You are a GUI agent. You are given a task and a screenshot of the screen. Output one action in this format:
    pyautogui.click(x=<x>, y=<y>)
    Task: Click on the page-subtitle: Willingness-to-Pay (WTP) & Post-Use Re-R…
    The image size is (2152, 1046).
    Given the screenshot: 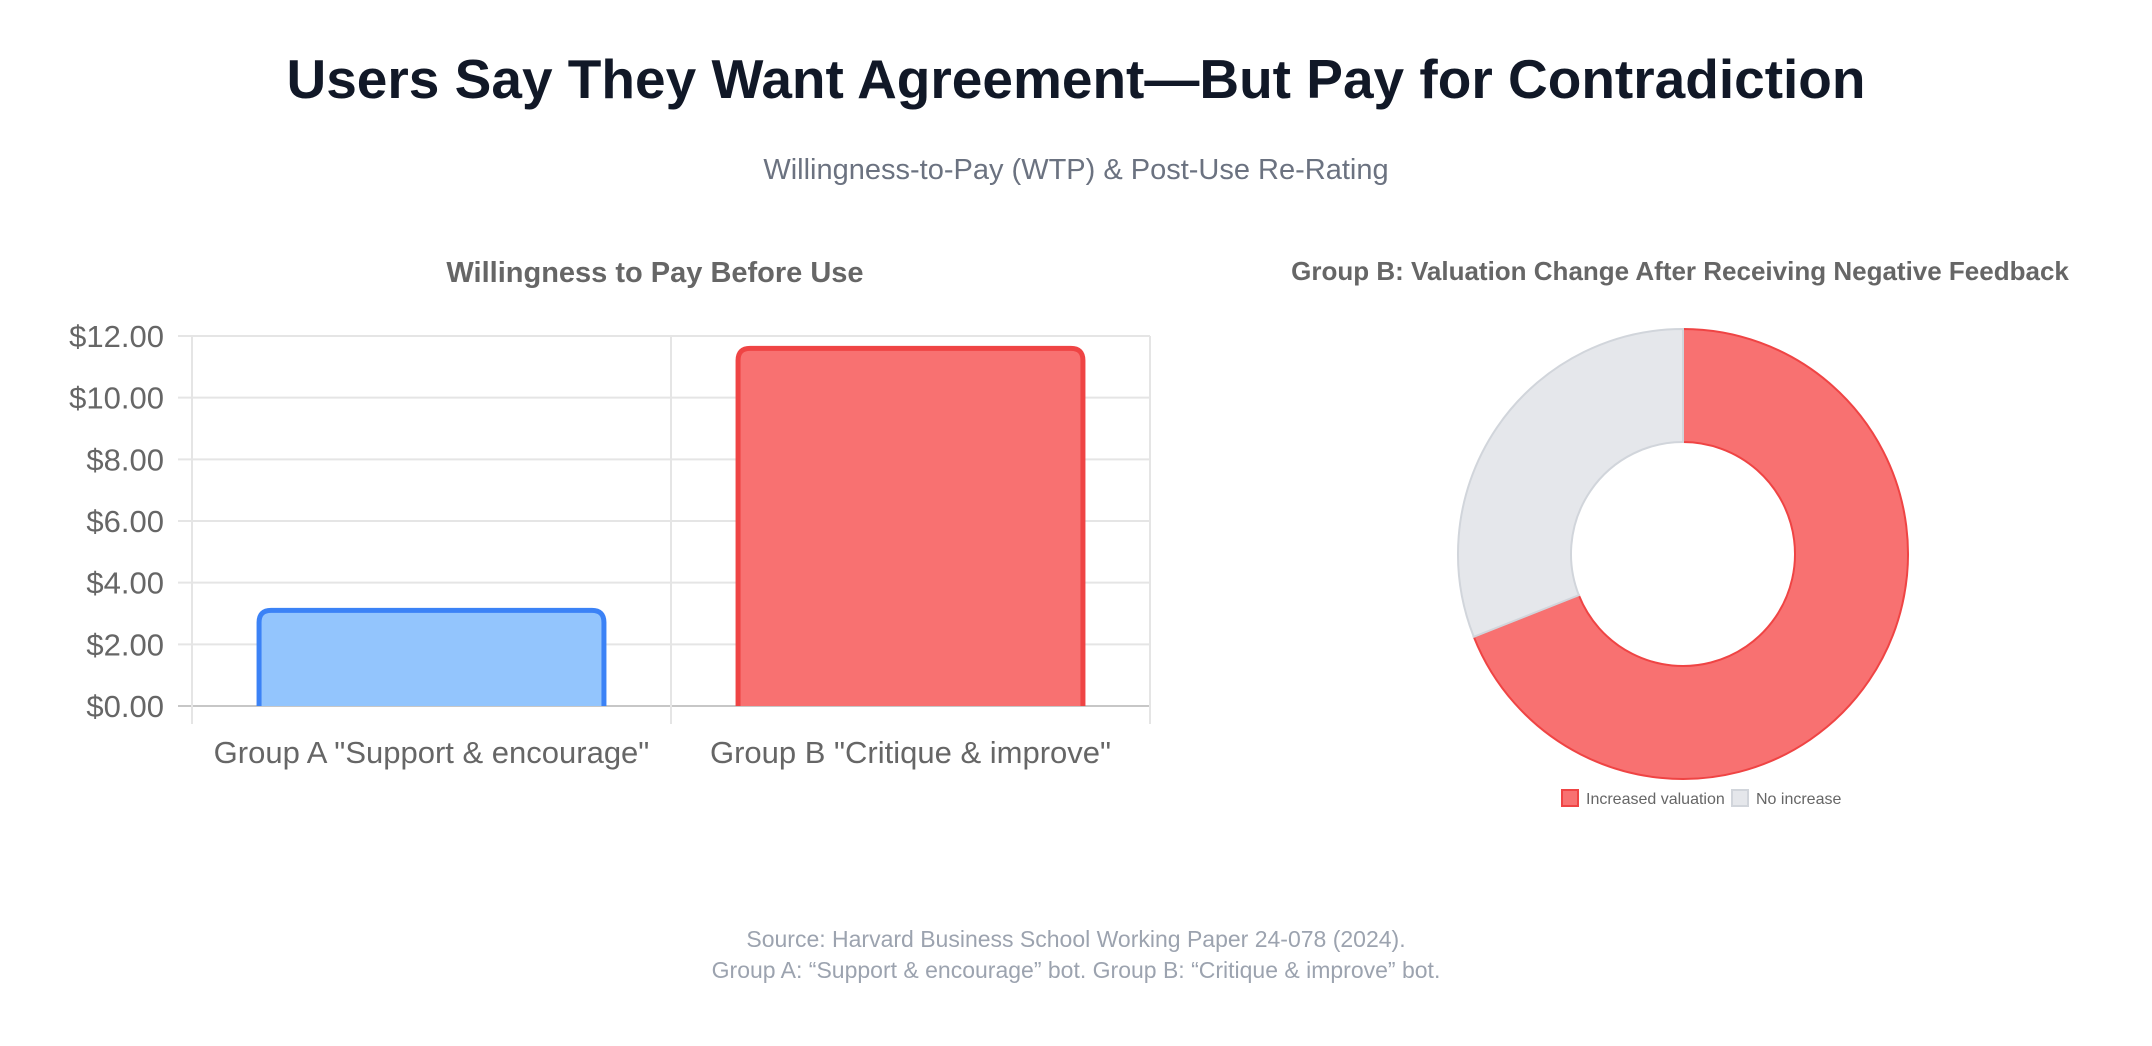 What is the action you would take?
    pyautogui.click(x=1076, y=170)
    